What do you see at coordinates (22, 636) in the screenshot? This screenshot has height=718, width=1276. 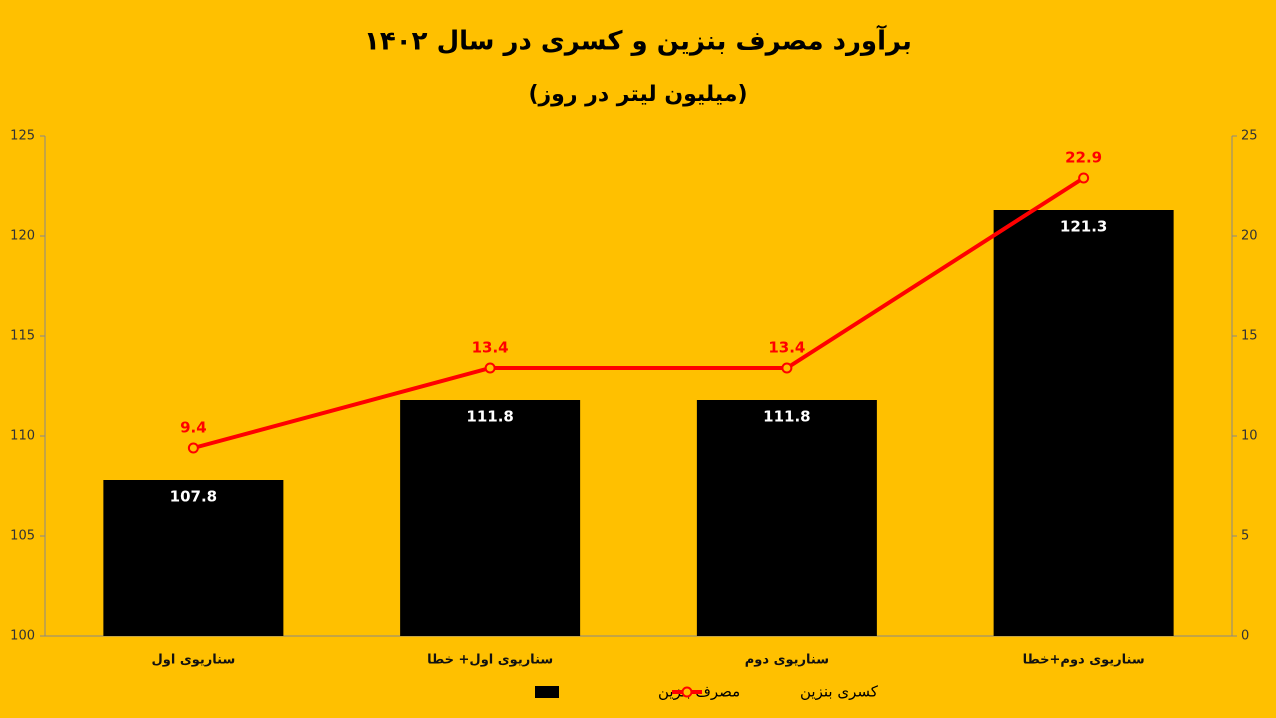 I see `y-tick-label: 100` at bounding box center [22, 636].